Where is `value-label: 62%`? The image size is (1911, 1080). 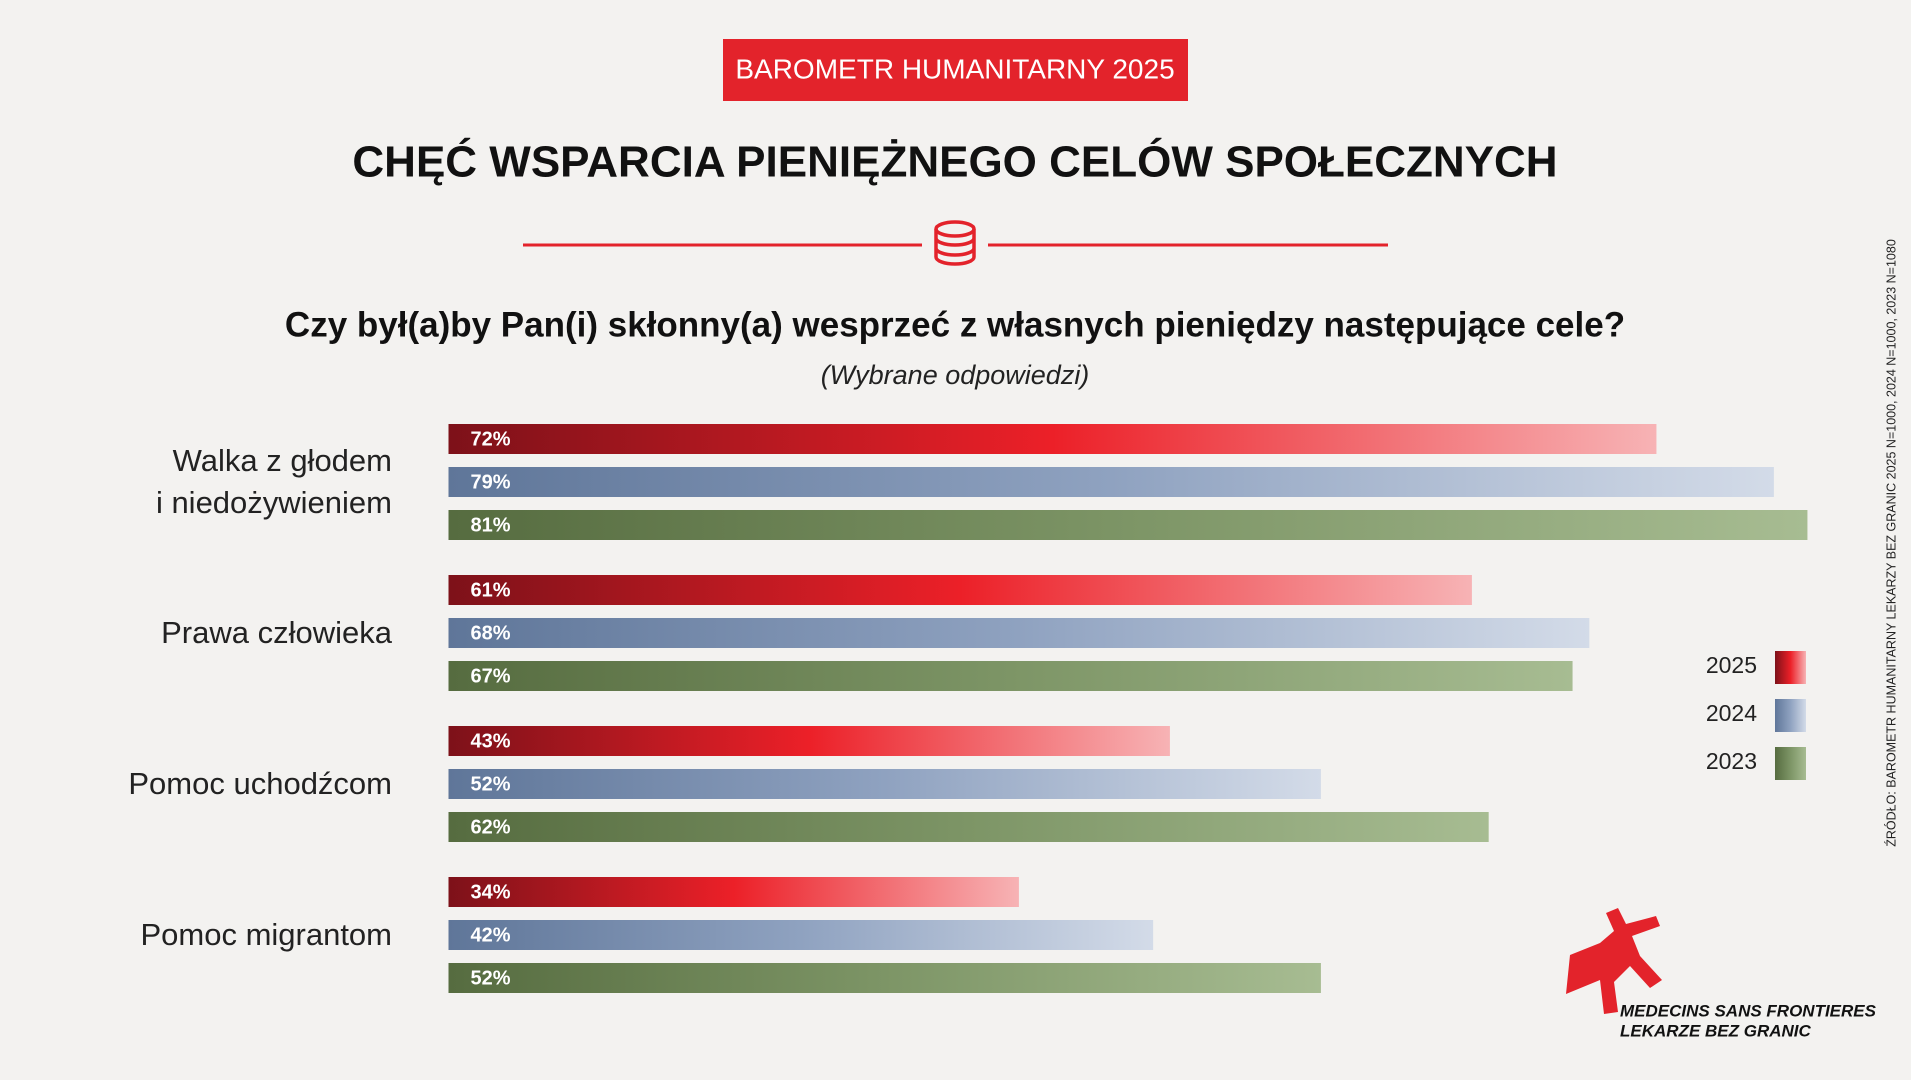
value-label: 62% is located at coordinates (491, 827).